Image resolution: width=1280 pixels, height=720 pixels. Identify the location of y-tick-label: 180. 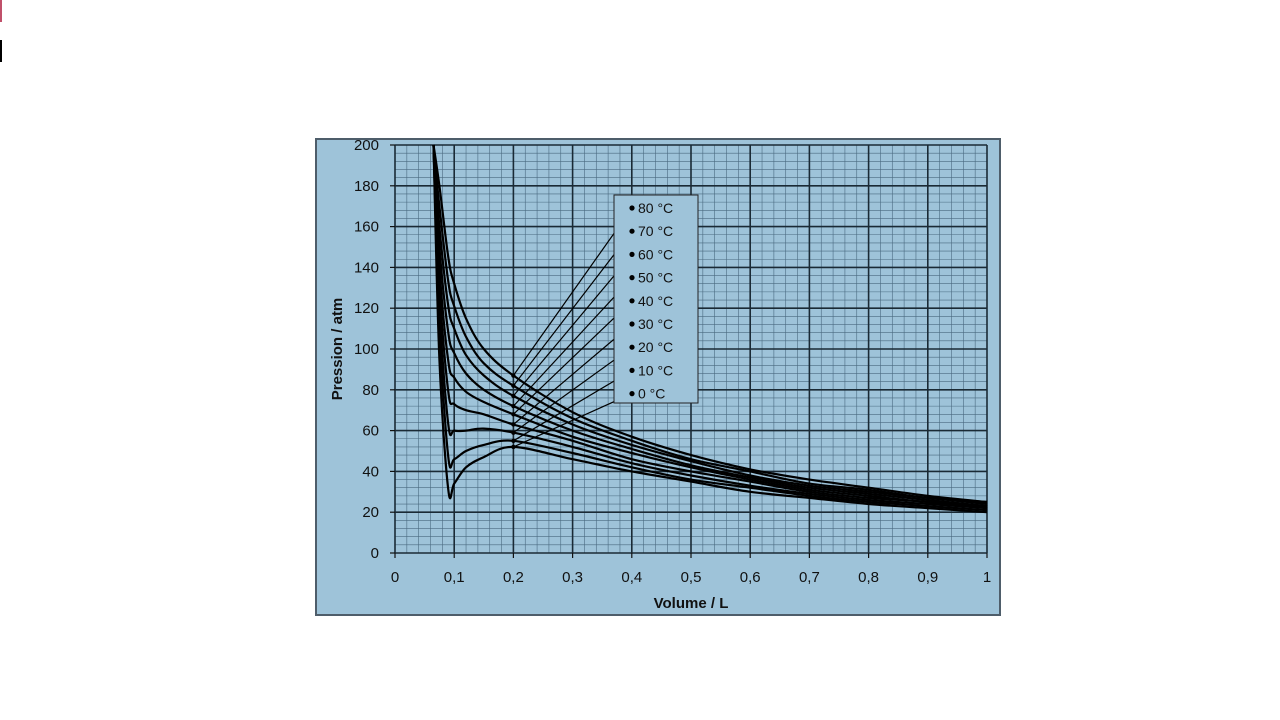
(366, 186).